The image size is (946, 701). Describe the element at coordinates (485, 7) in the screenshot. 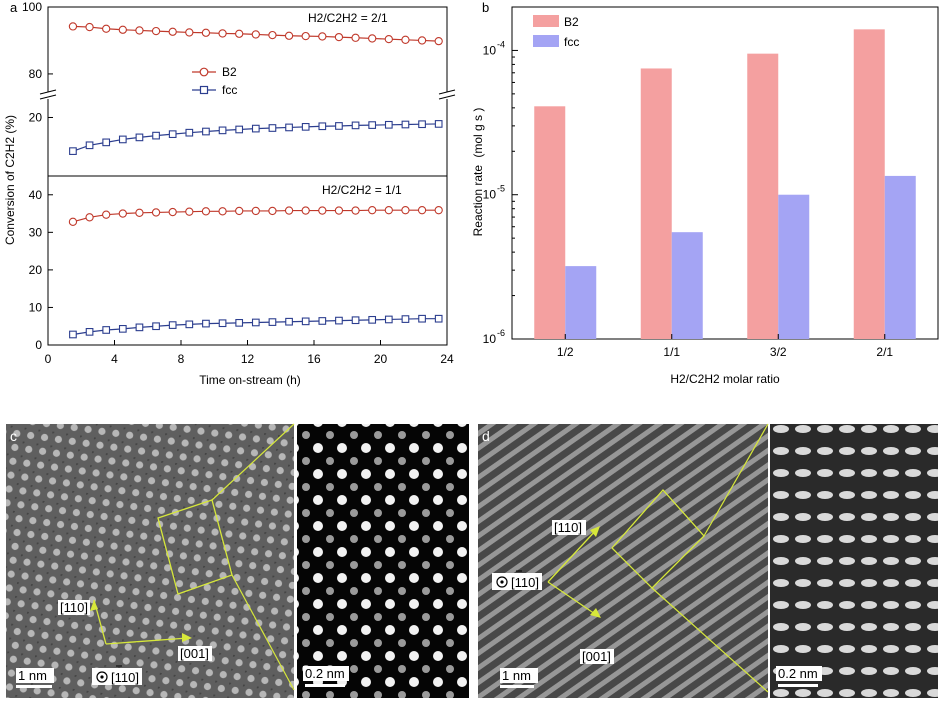

I see `panel-label-b: b` at that location.